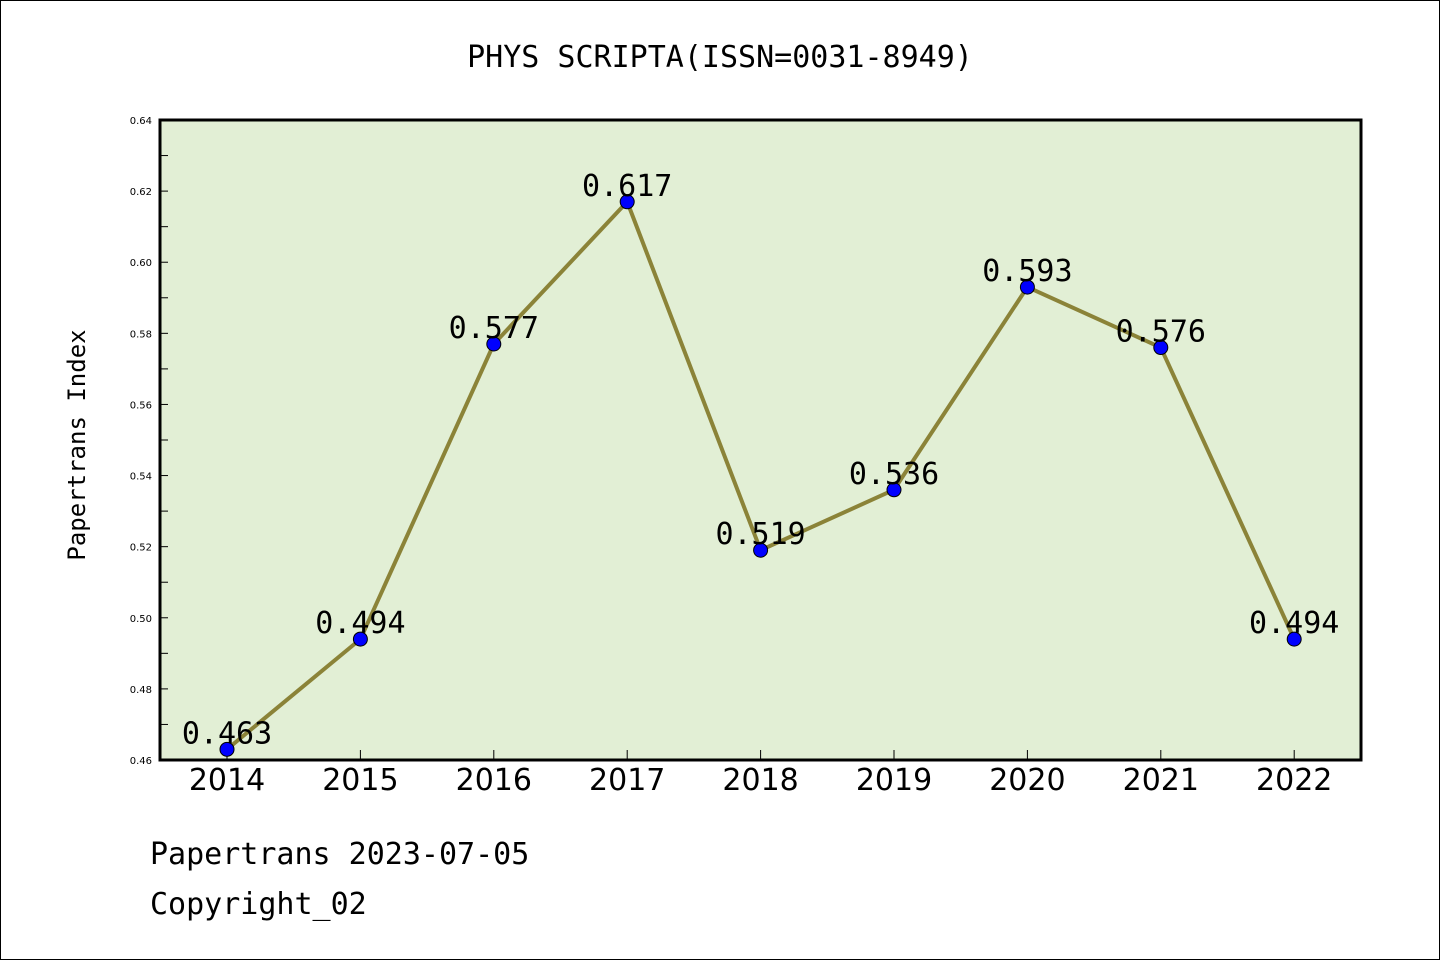  I want to click on y-tick-label: 0.54, so click(141, 477).